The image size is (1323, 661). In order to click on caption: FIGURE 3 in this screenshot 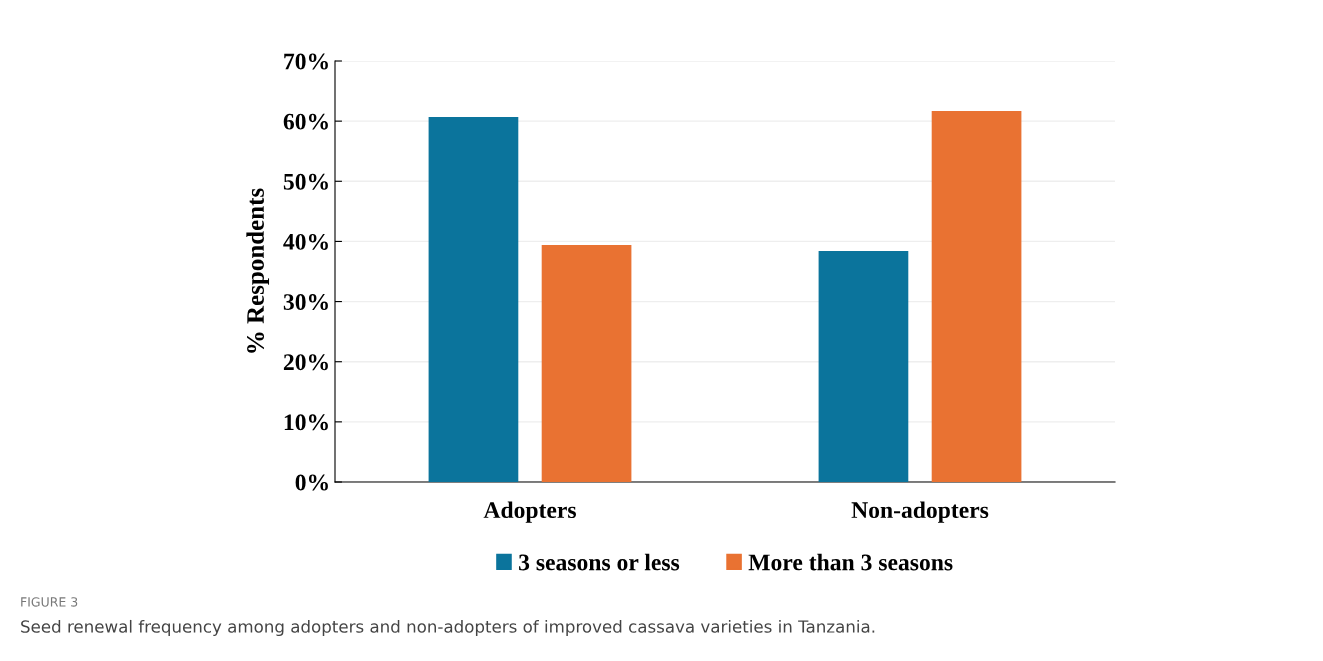, I will do `click(49, 602)`.